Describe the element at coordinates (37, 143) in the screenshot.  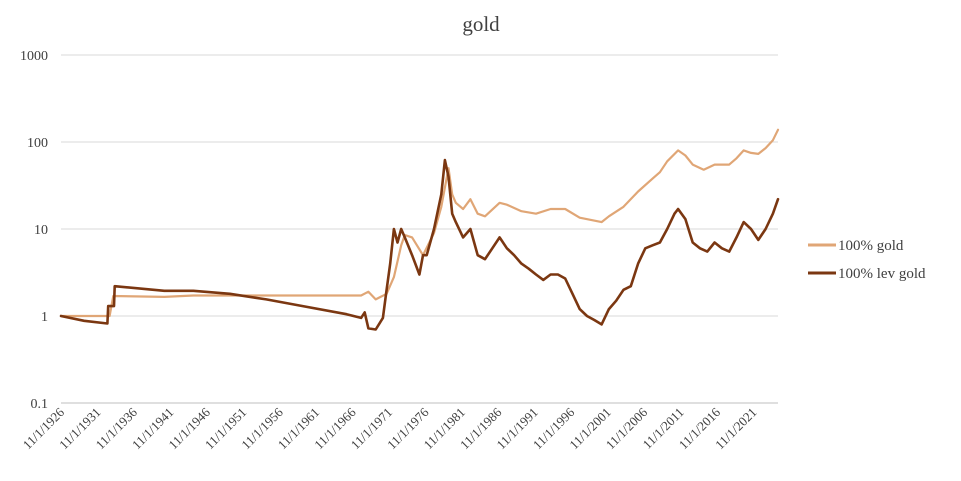
I see `y-tick-label: 100` at that location.